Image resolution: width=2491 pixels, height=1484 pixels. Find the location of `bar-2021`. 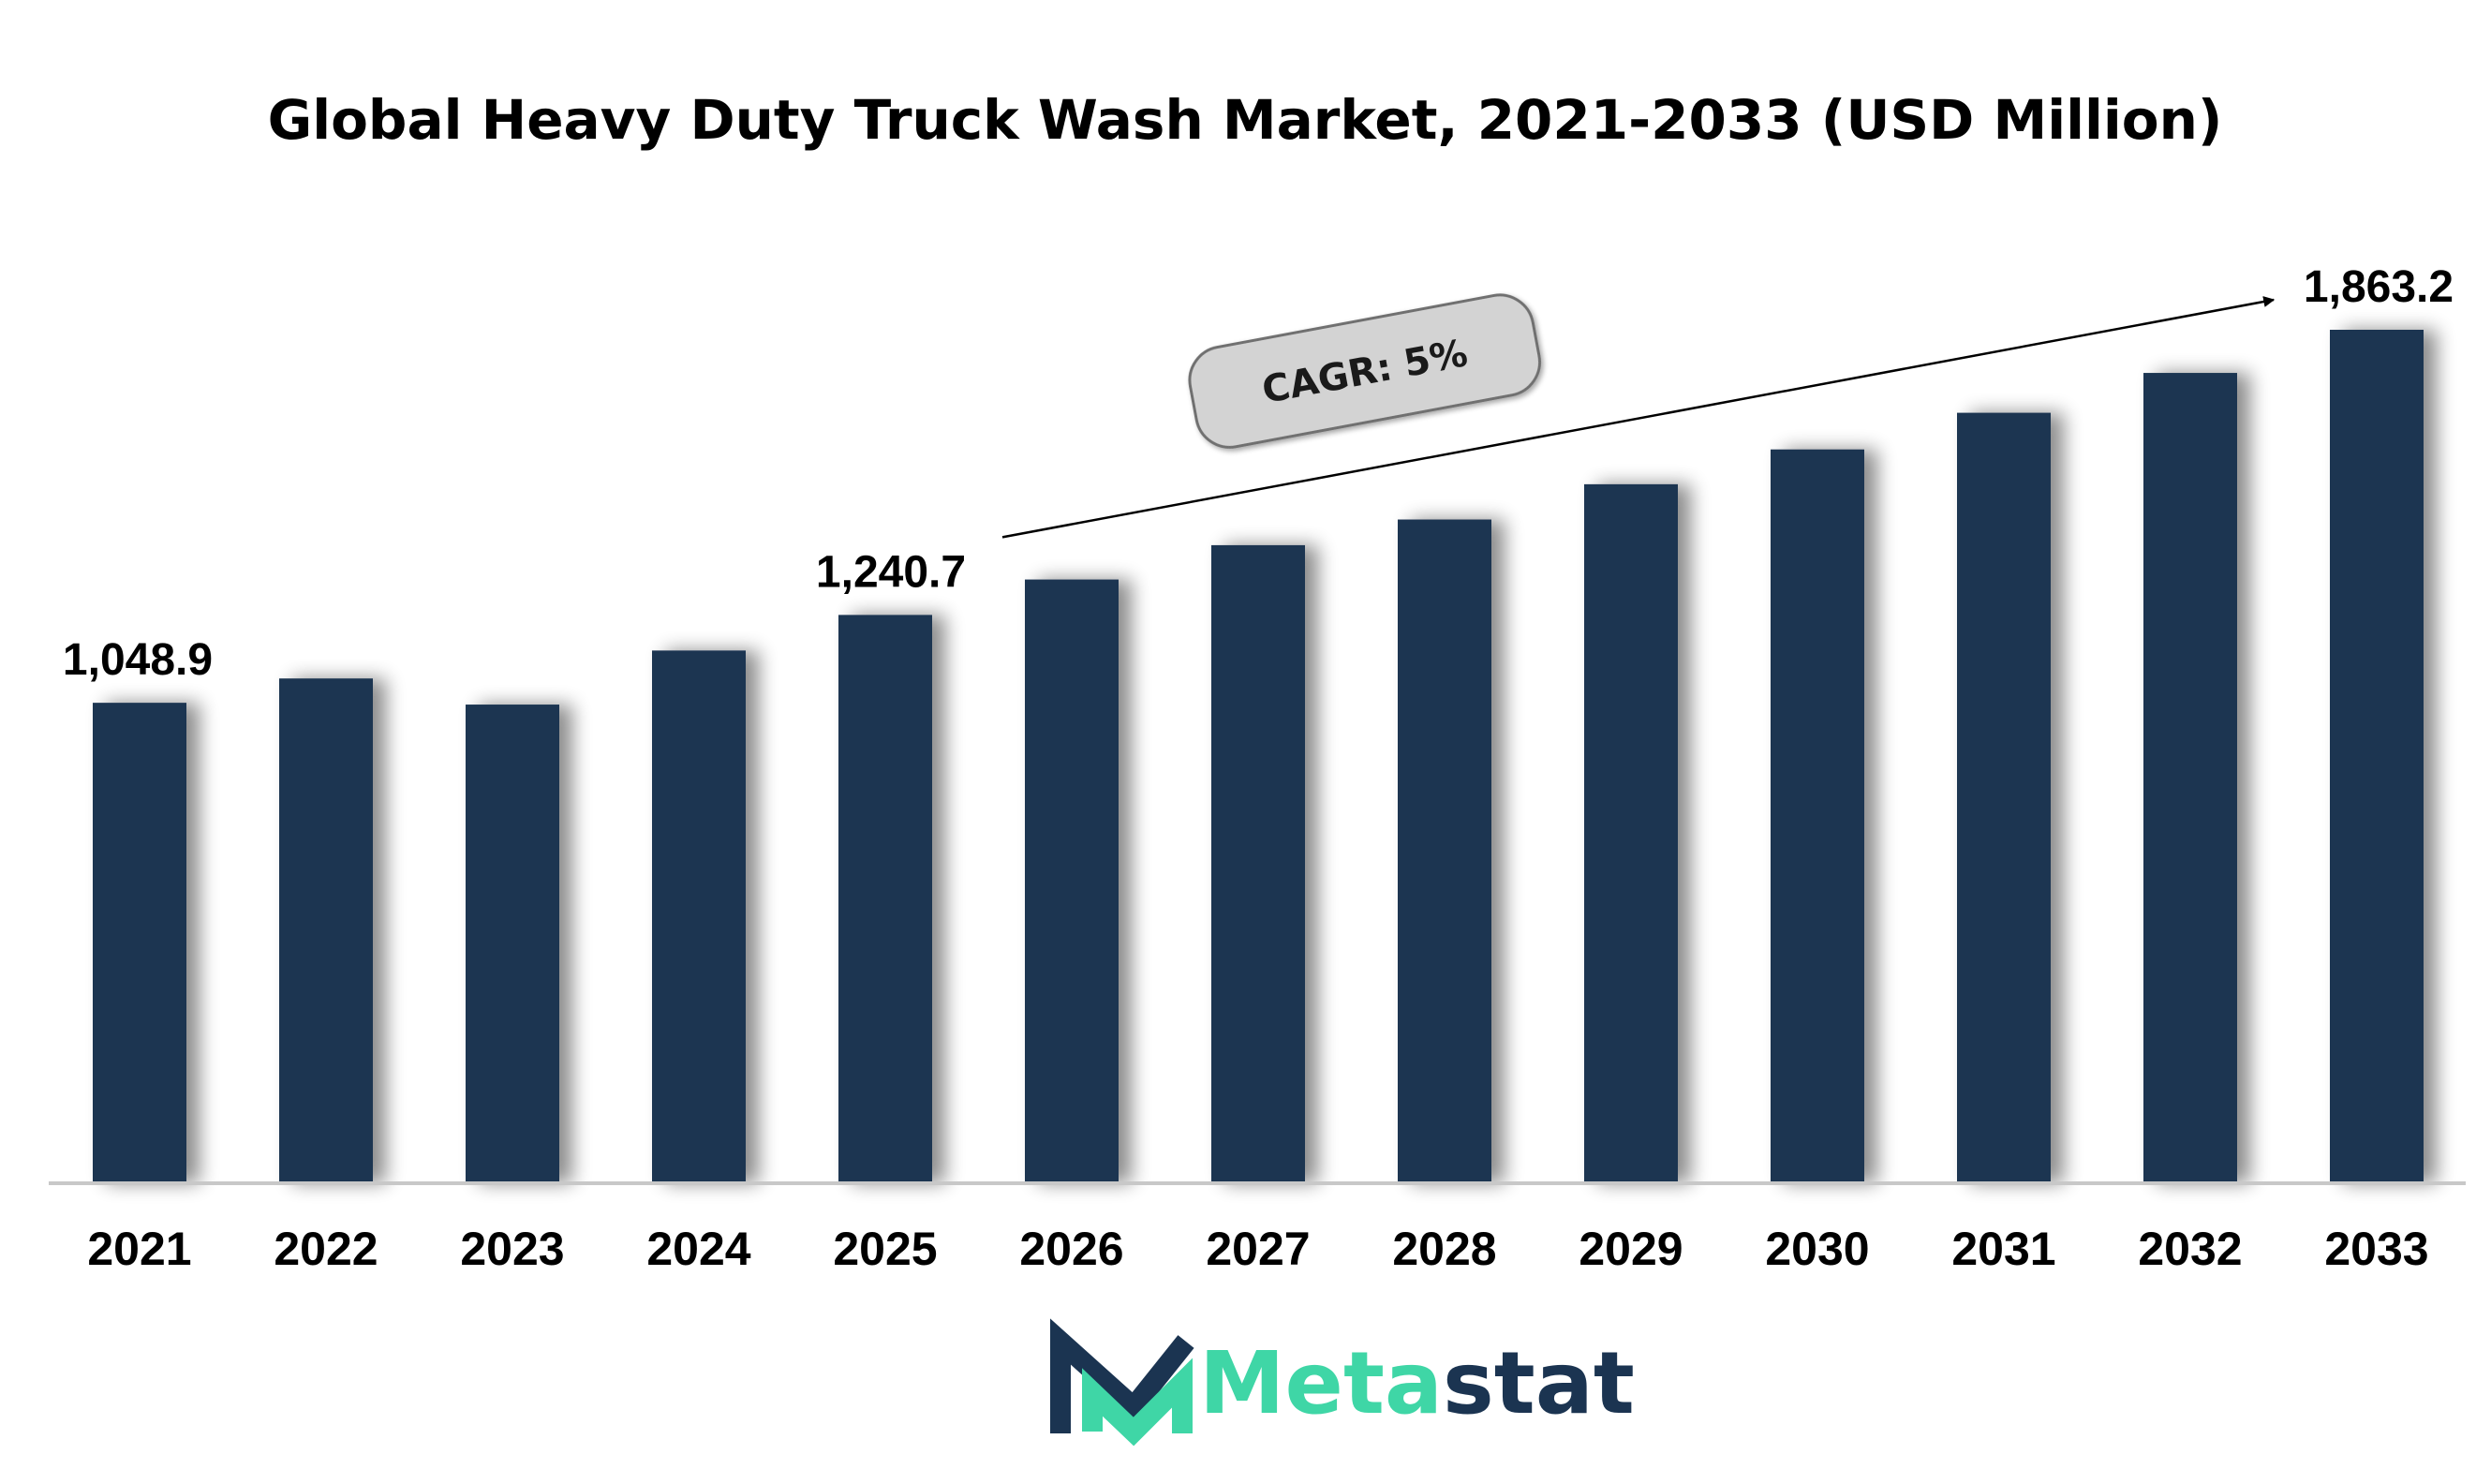

bar-2021 is located at coordinates (139, 943).